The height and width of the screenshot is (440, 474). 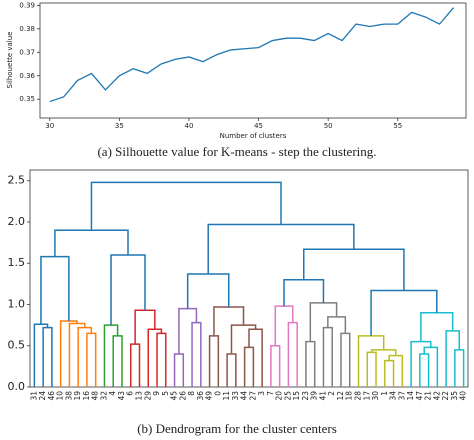 I want to click on leaf-label: 26, so click(x=182, y=396).